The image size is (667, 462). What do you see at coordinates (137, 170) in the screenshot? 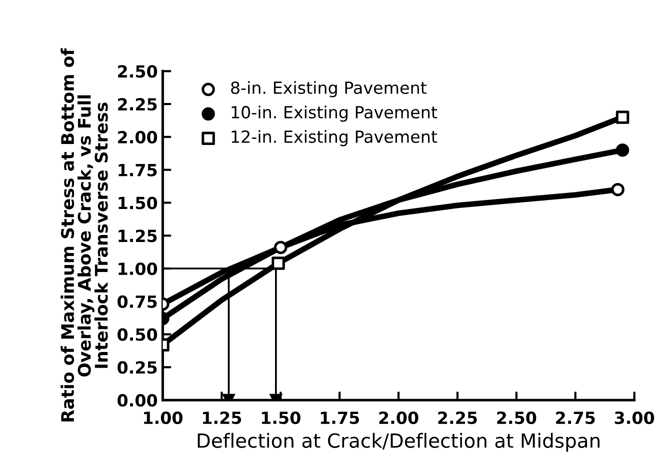
I see `y-tick-label: 1.75` at bounding box center [137, 170].